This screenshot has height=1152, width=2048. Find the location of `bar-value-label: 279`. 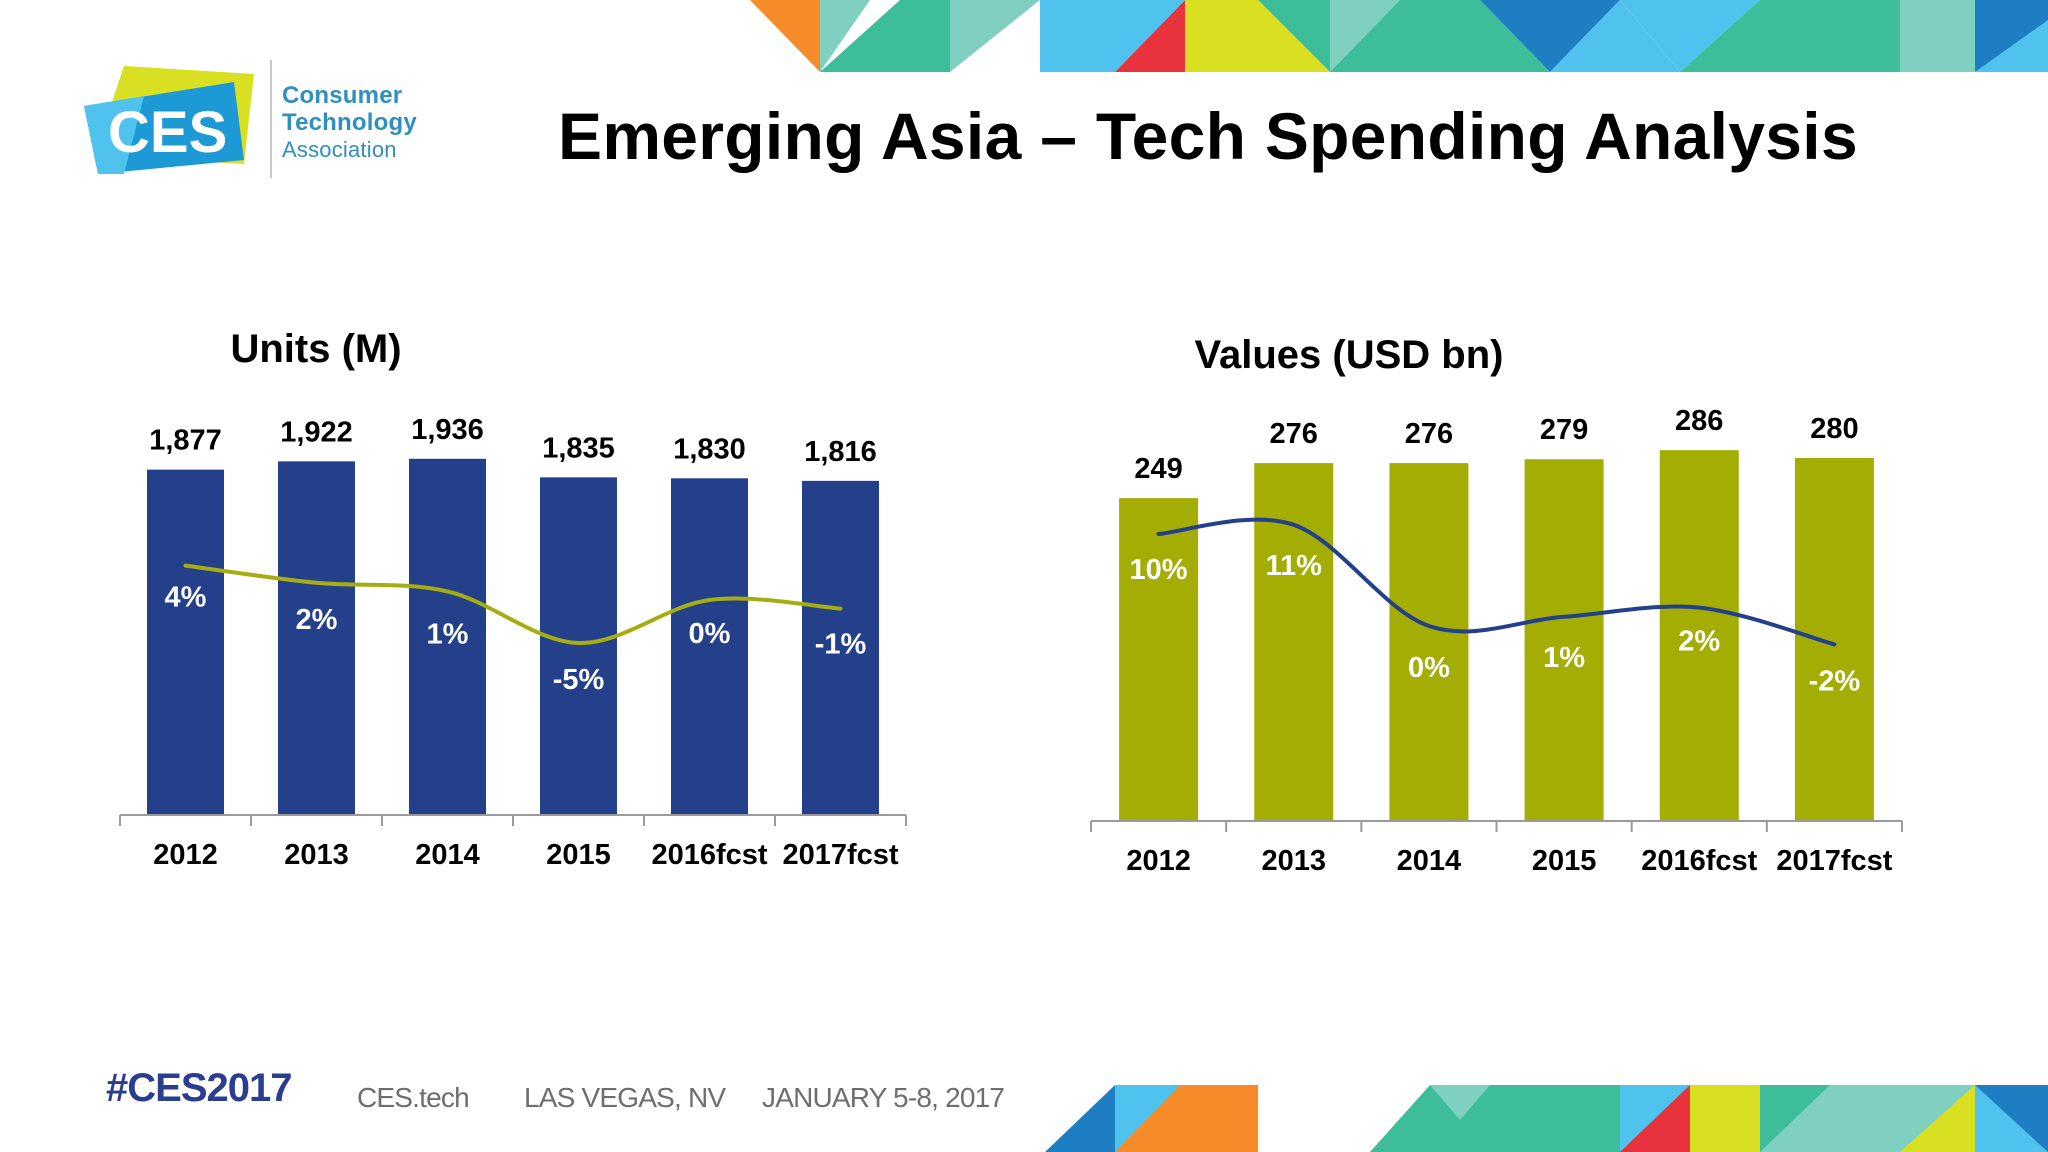

bar-value-label: 279 is located at coordinates (1564, 430).